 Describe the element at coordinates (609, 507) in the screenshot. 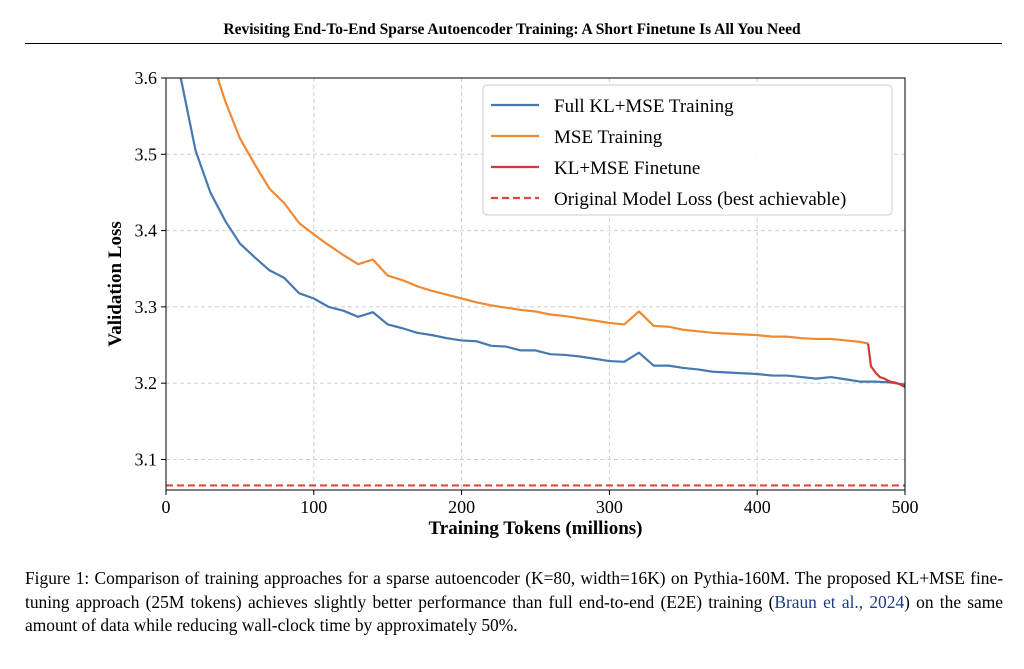

I see `x-tick-label: 300` at that location.